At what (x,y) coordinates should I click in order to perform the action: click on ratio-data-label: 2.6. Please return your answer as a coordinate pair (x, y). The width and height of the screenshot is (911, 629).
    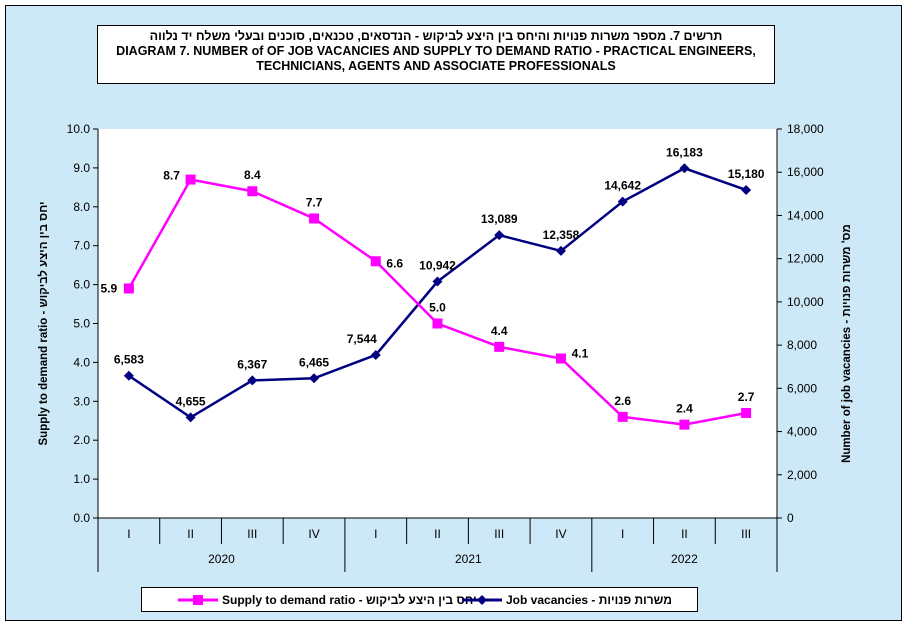
    Looking at the image, I should click on (622, 401).